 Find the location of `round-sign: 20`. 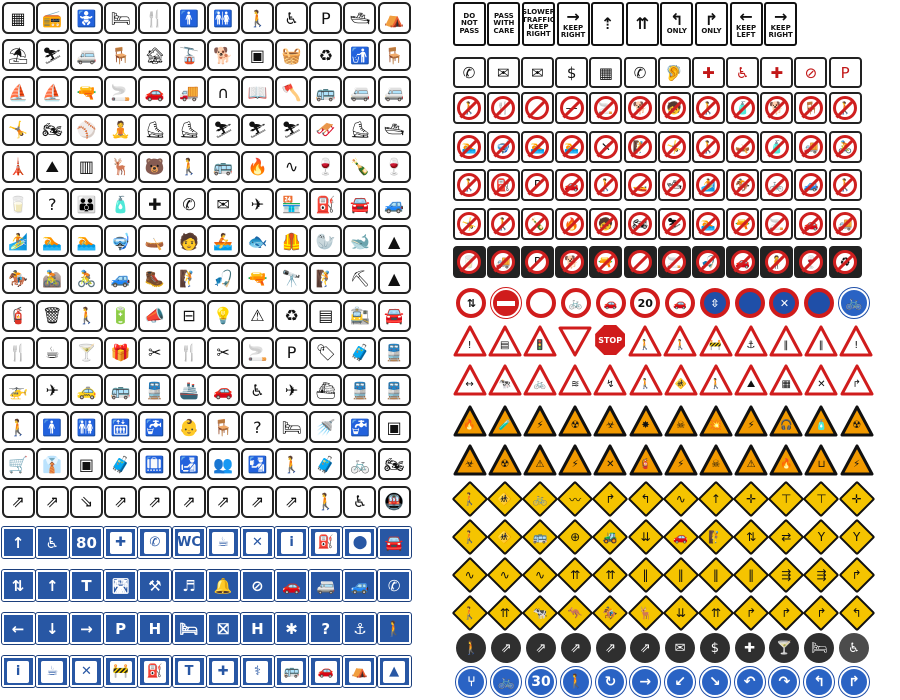

round-sign: 20 is located at coordinates (645, 303).